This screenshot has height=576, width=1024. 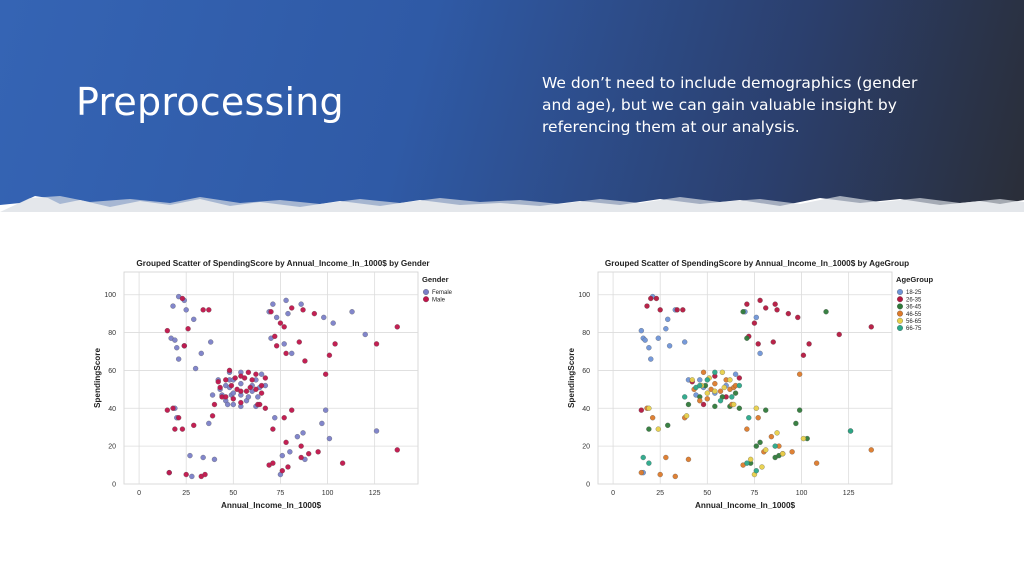 What do you see at coordinates (586, 371) in the screenshot?
I see `y-tick-label: 60` at bounding box center [586, 371].